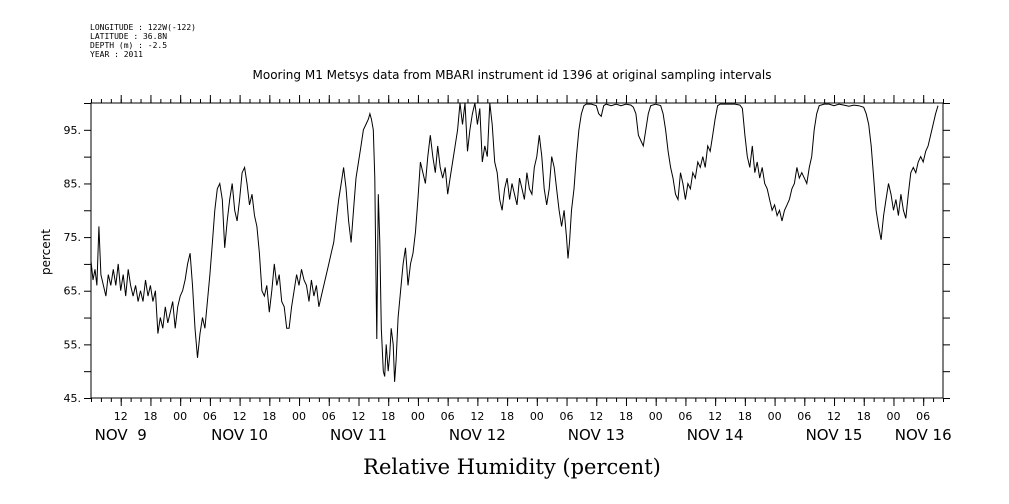 The height and width of the screenshot is (504, 1009). What do you see at coordinates (512, 467) in the screenshot?
I see `x-axis-label: Relative Humidity (percent)` at bounding box center [512, 467].